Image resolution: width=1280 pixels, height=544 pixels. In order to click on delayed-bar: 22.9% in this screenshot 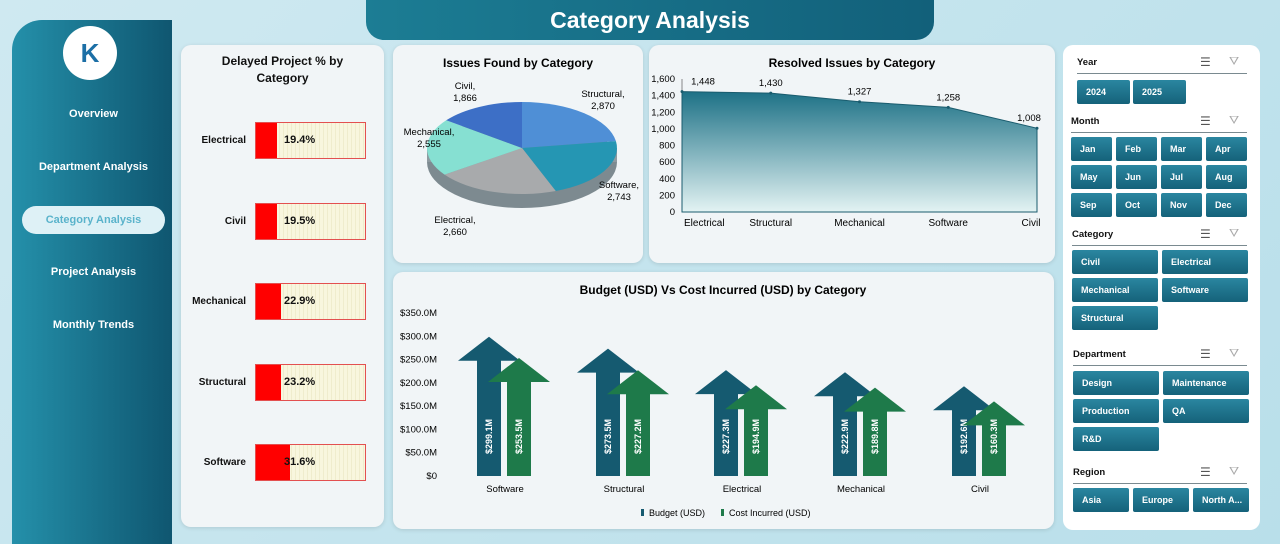, I will do `click(310, 301)`.